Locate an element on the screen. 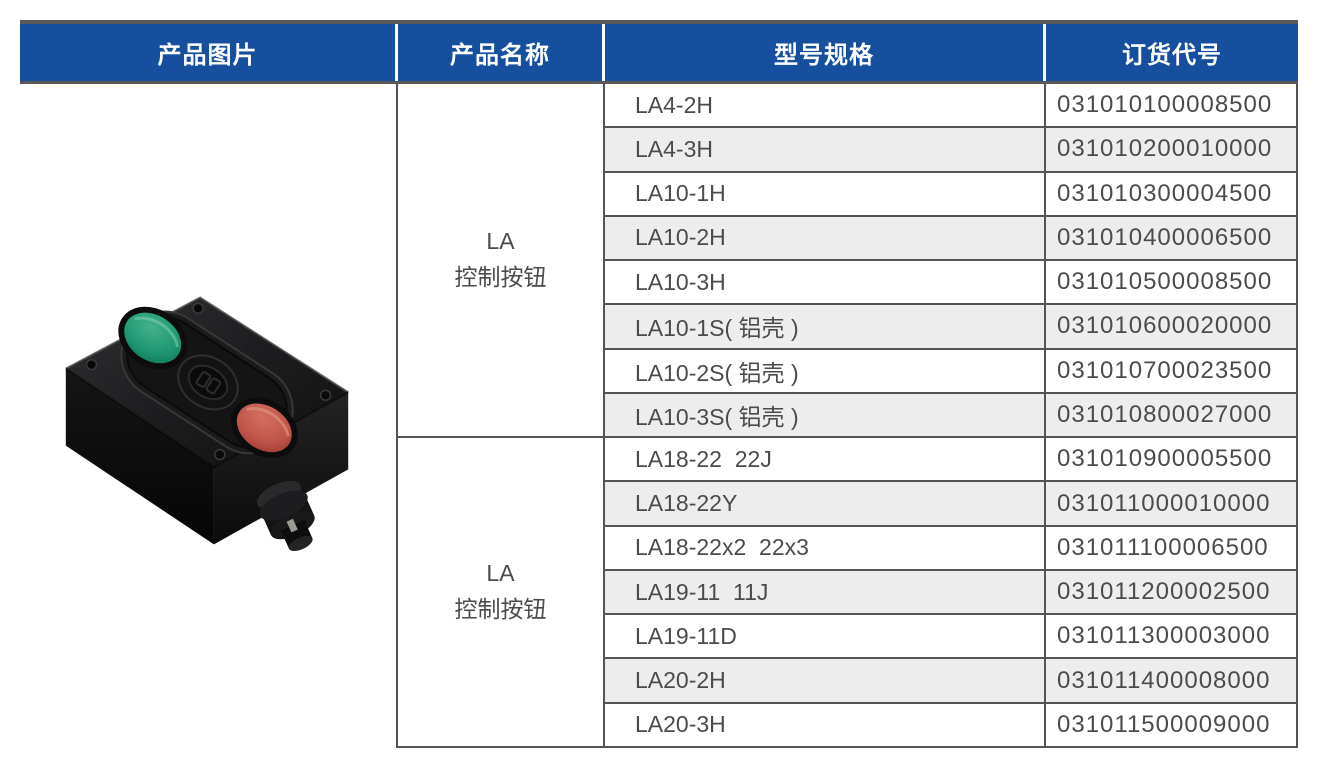  green-button-icon is located at coordinates (153, 338).